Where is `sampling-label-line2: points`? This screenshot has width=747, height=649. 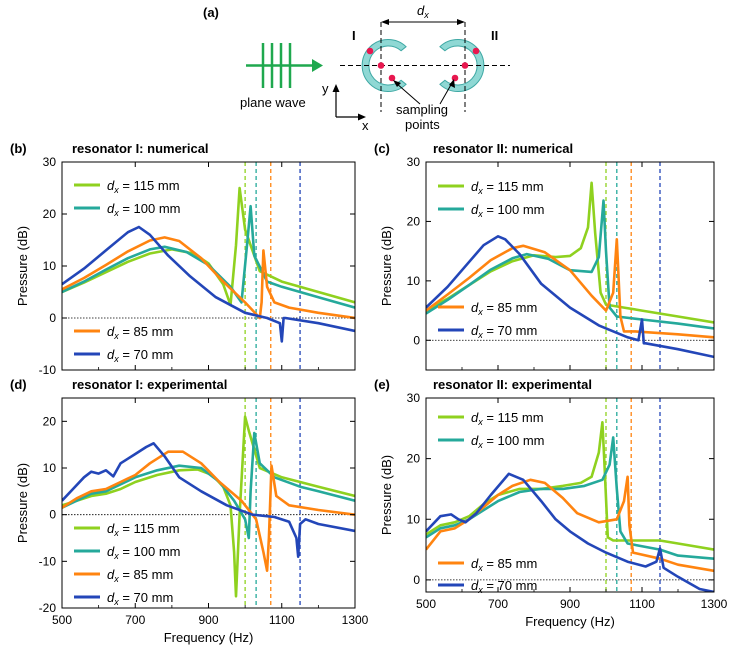 sampling-label-line2: points is located at coordinates (422, 124).